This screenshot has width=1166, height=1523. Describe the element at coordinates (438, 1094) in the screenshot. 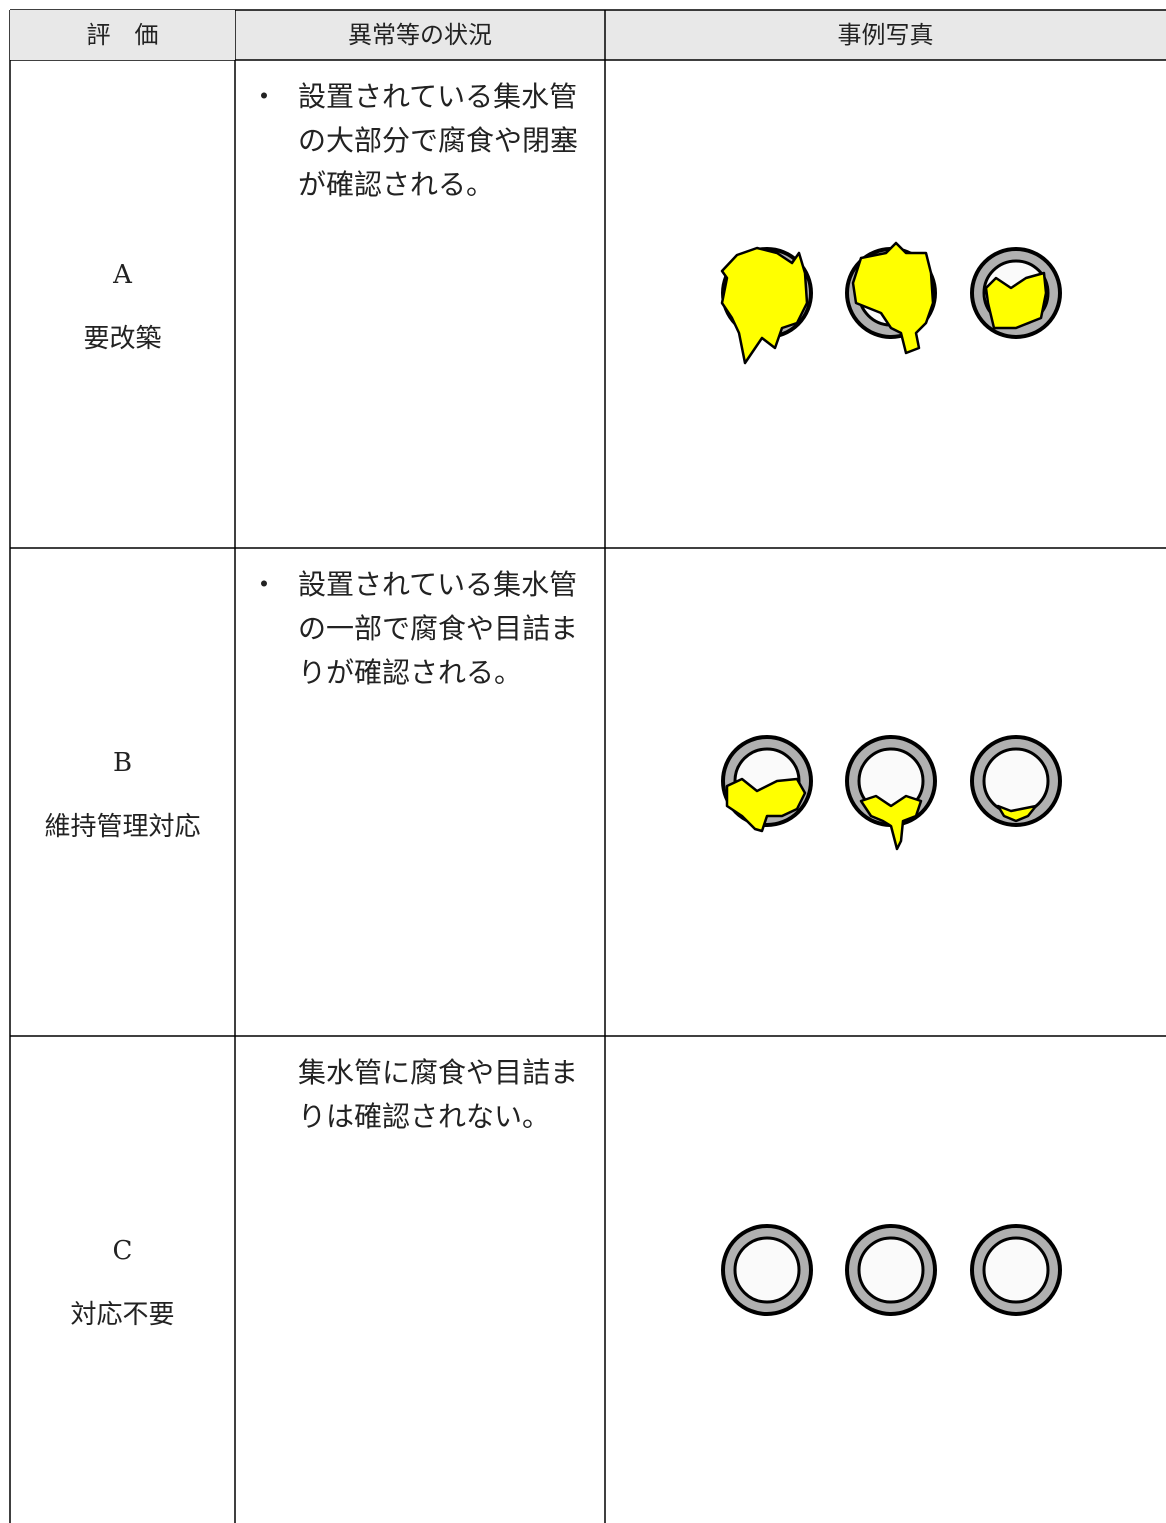

I see `description: 集水管に腐食や目詰まりは確認されない。` at that location.